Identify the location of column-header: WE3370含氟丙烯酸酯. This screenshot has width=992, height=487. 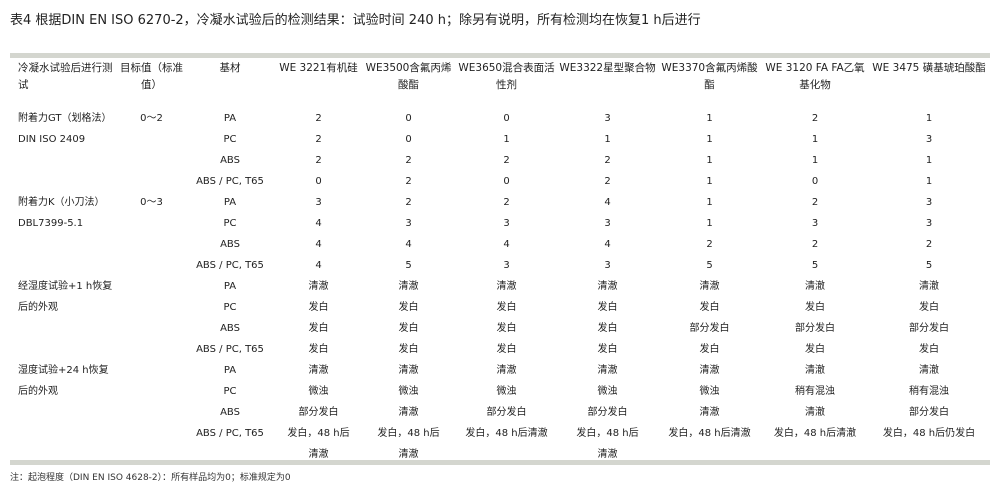
(709, 76).